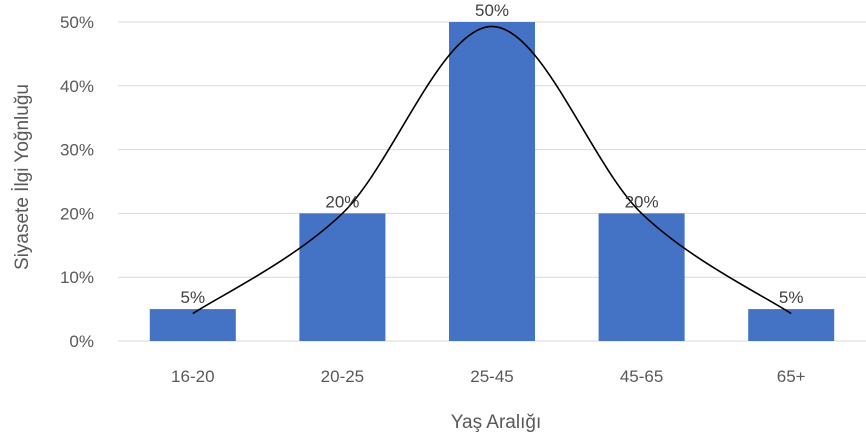 This screenshot has height=438, width=866. What do you see at coordinates (491, 376) in the screenshot?
I see `x-tick-label: 25-45` at bounding box center [491, 376].